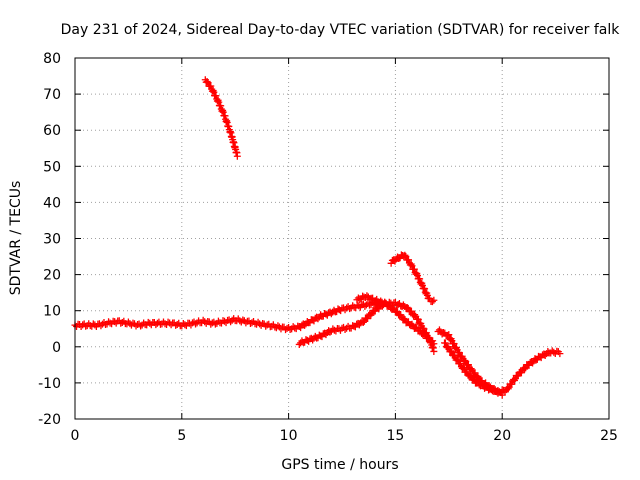  I want to click on x-axis-label: GPS time / hours, so click(339, 465).